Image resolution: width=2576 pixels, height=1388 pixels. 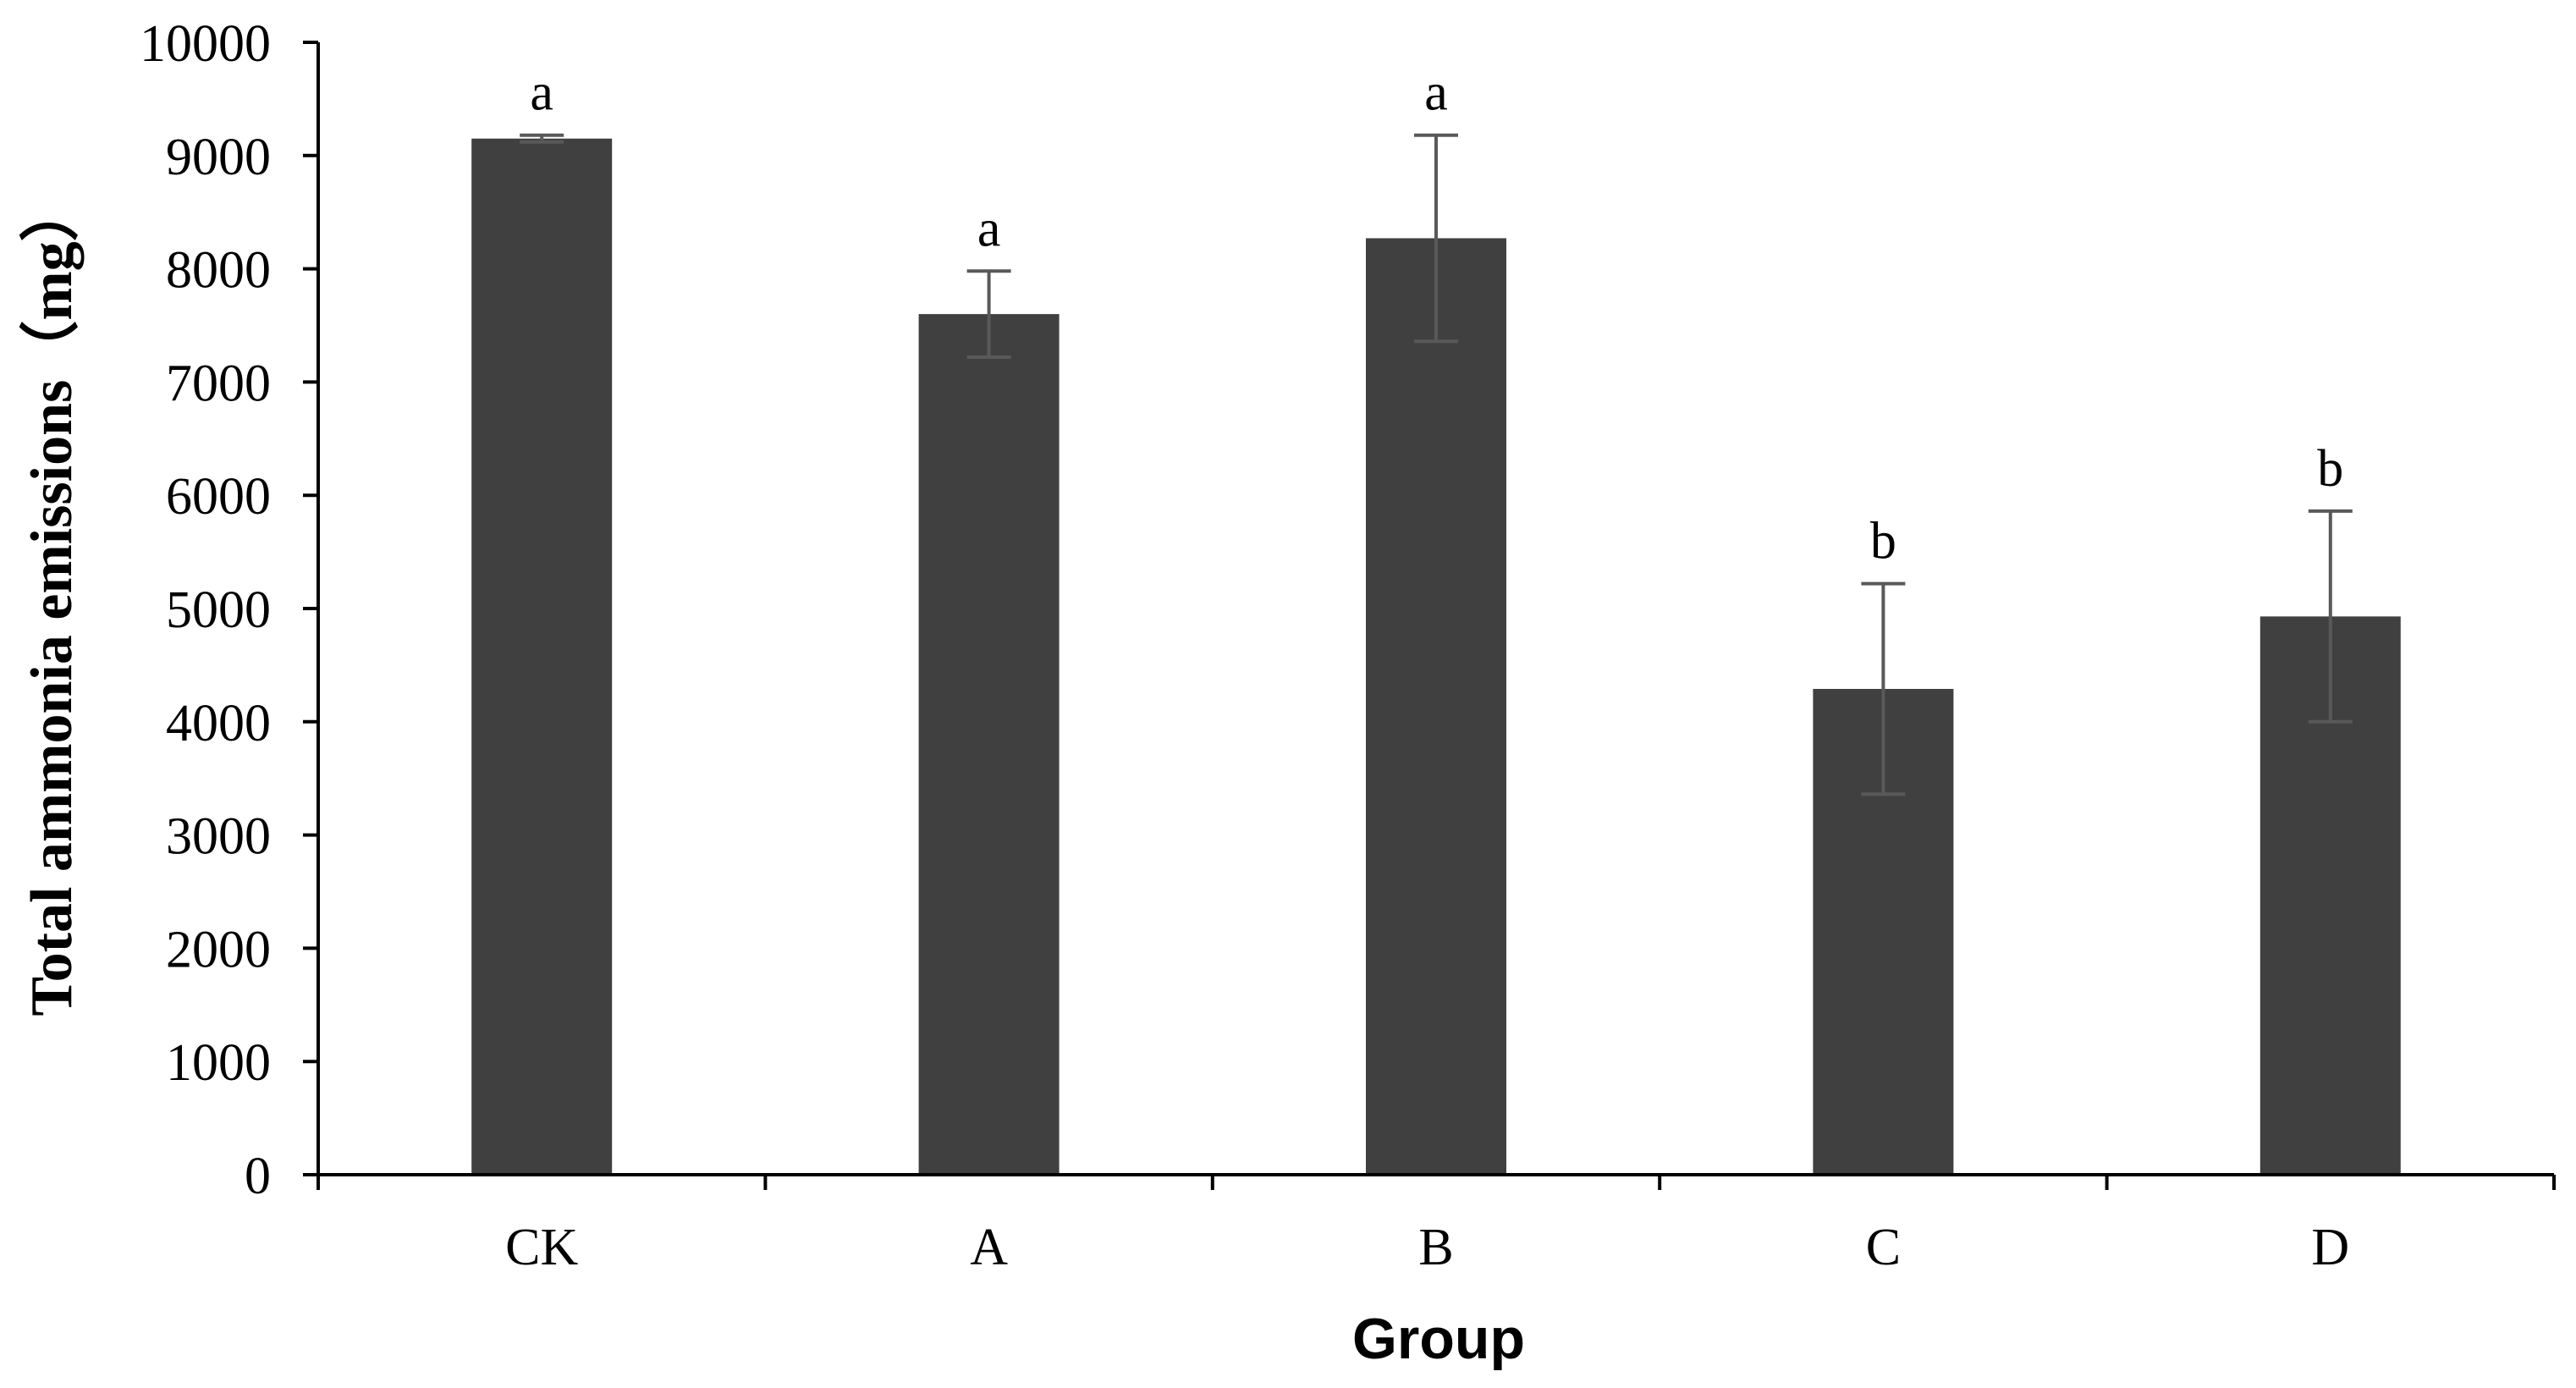 I want to click on error-bar-c, so click(x=1883, y=688).